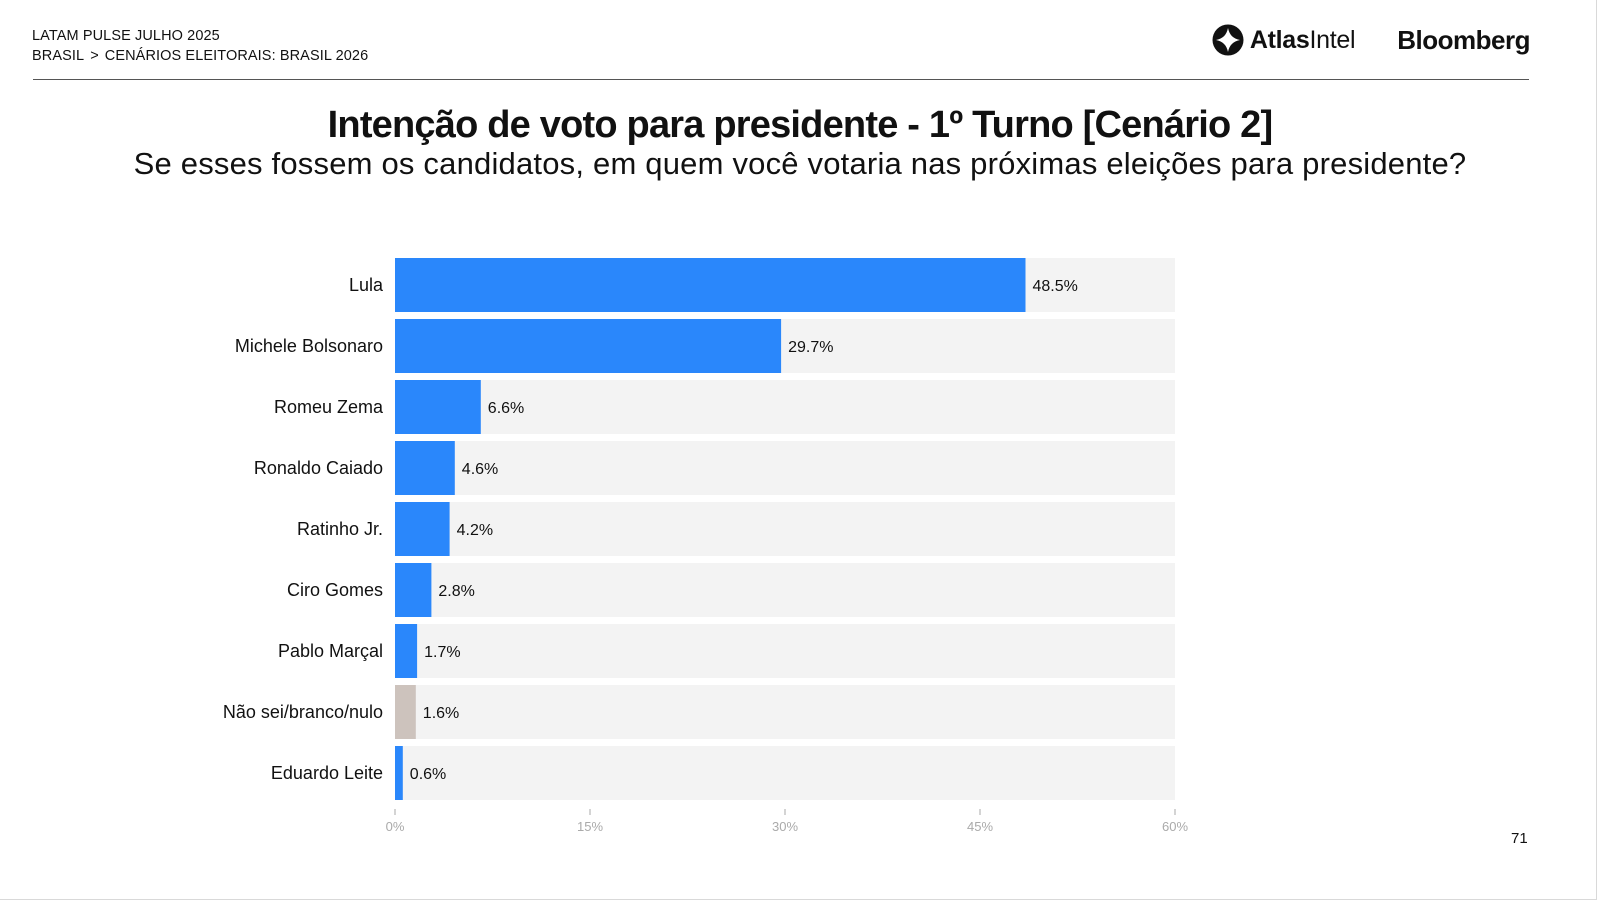 The height and width of the screenshot is (902, 1600). Describe the element at coordinates (442, 652) in the screenshot. I see `value-label: 1.7%` at that location.